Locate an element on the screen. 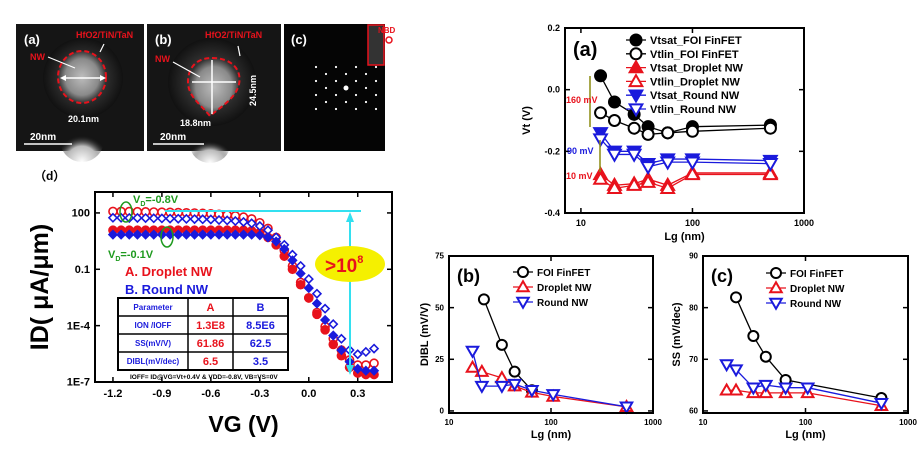  y-tick-label: 90 is located at coordinates (693, 256).